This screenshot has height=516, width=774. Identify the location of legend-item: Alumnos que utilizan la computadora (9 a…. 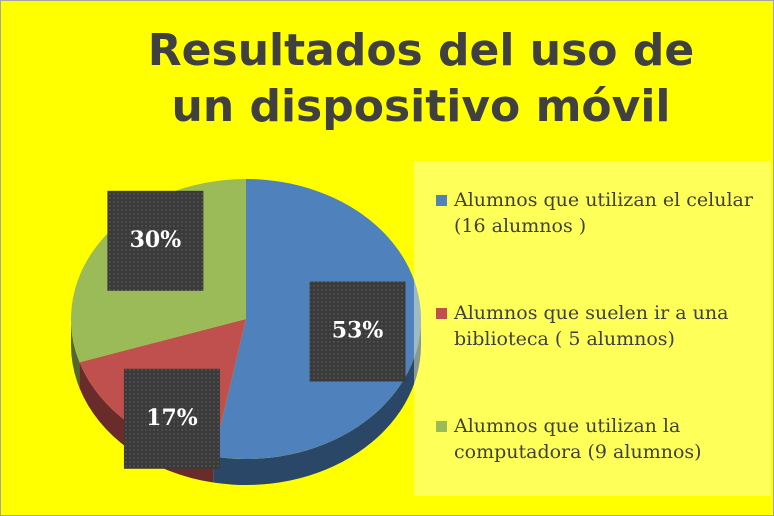
(604, 439).